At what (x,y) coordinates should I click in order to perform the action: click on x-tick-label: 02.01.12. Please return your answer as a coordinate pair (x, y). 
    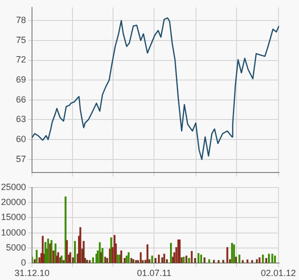
    Looking at the image, I should click on (278, 273).